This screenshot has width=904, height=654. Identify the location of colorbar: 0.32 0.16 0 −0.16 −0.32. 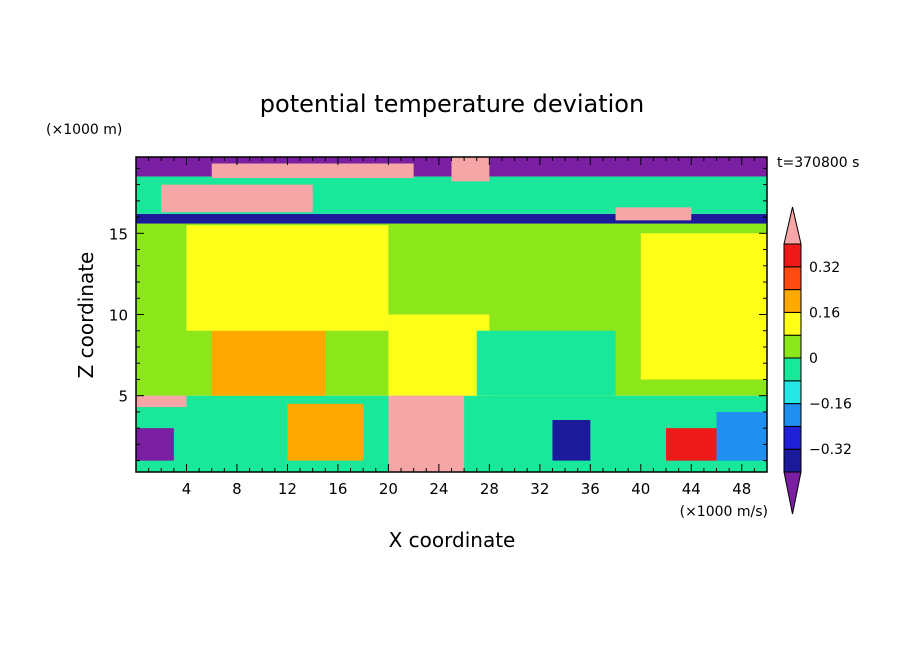
(817, 360).